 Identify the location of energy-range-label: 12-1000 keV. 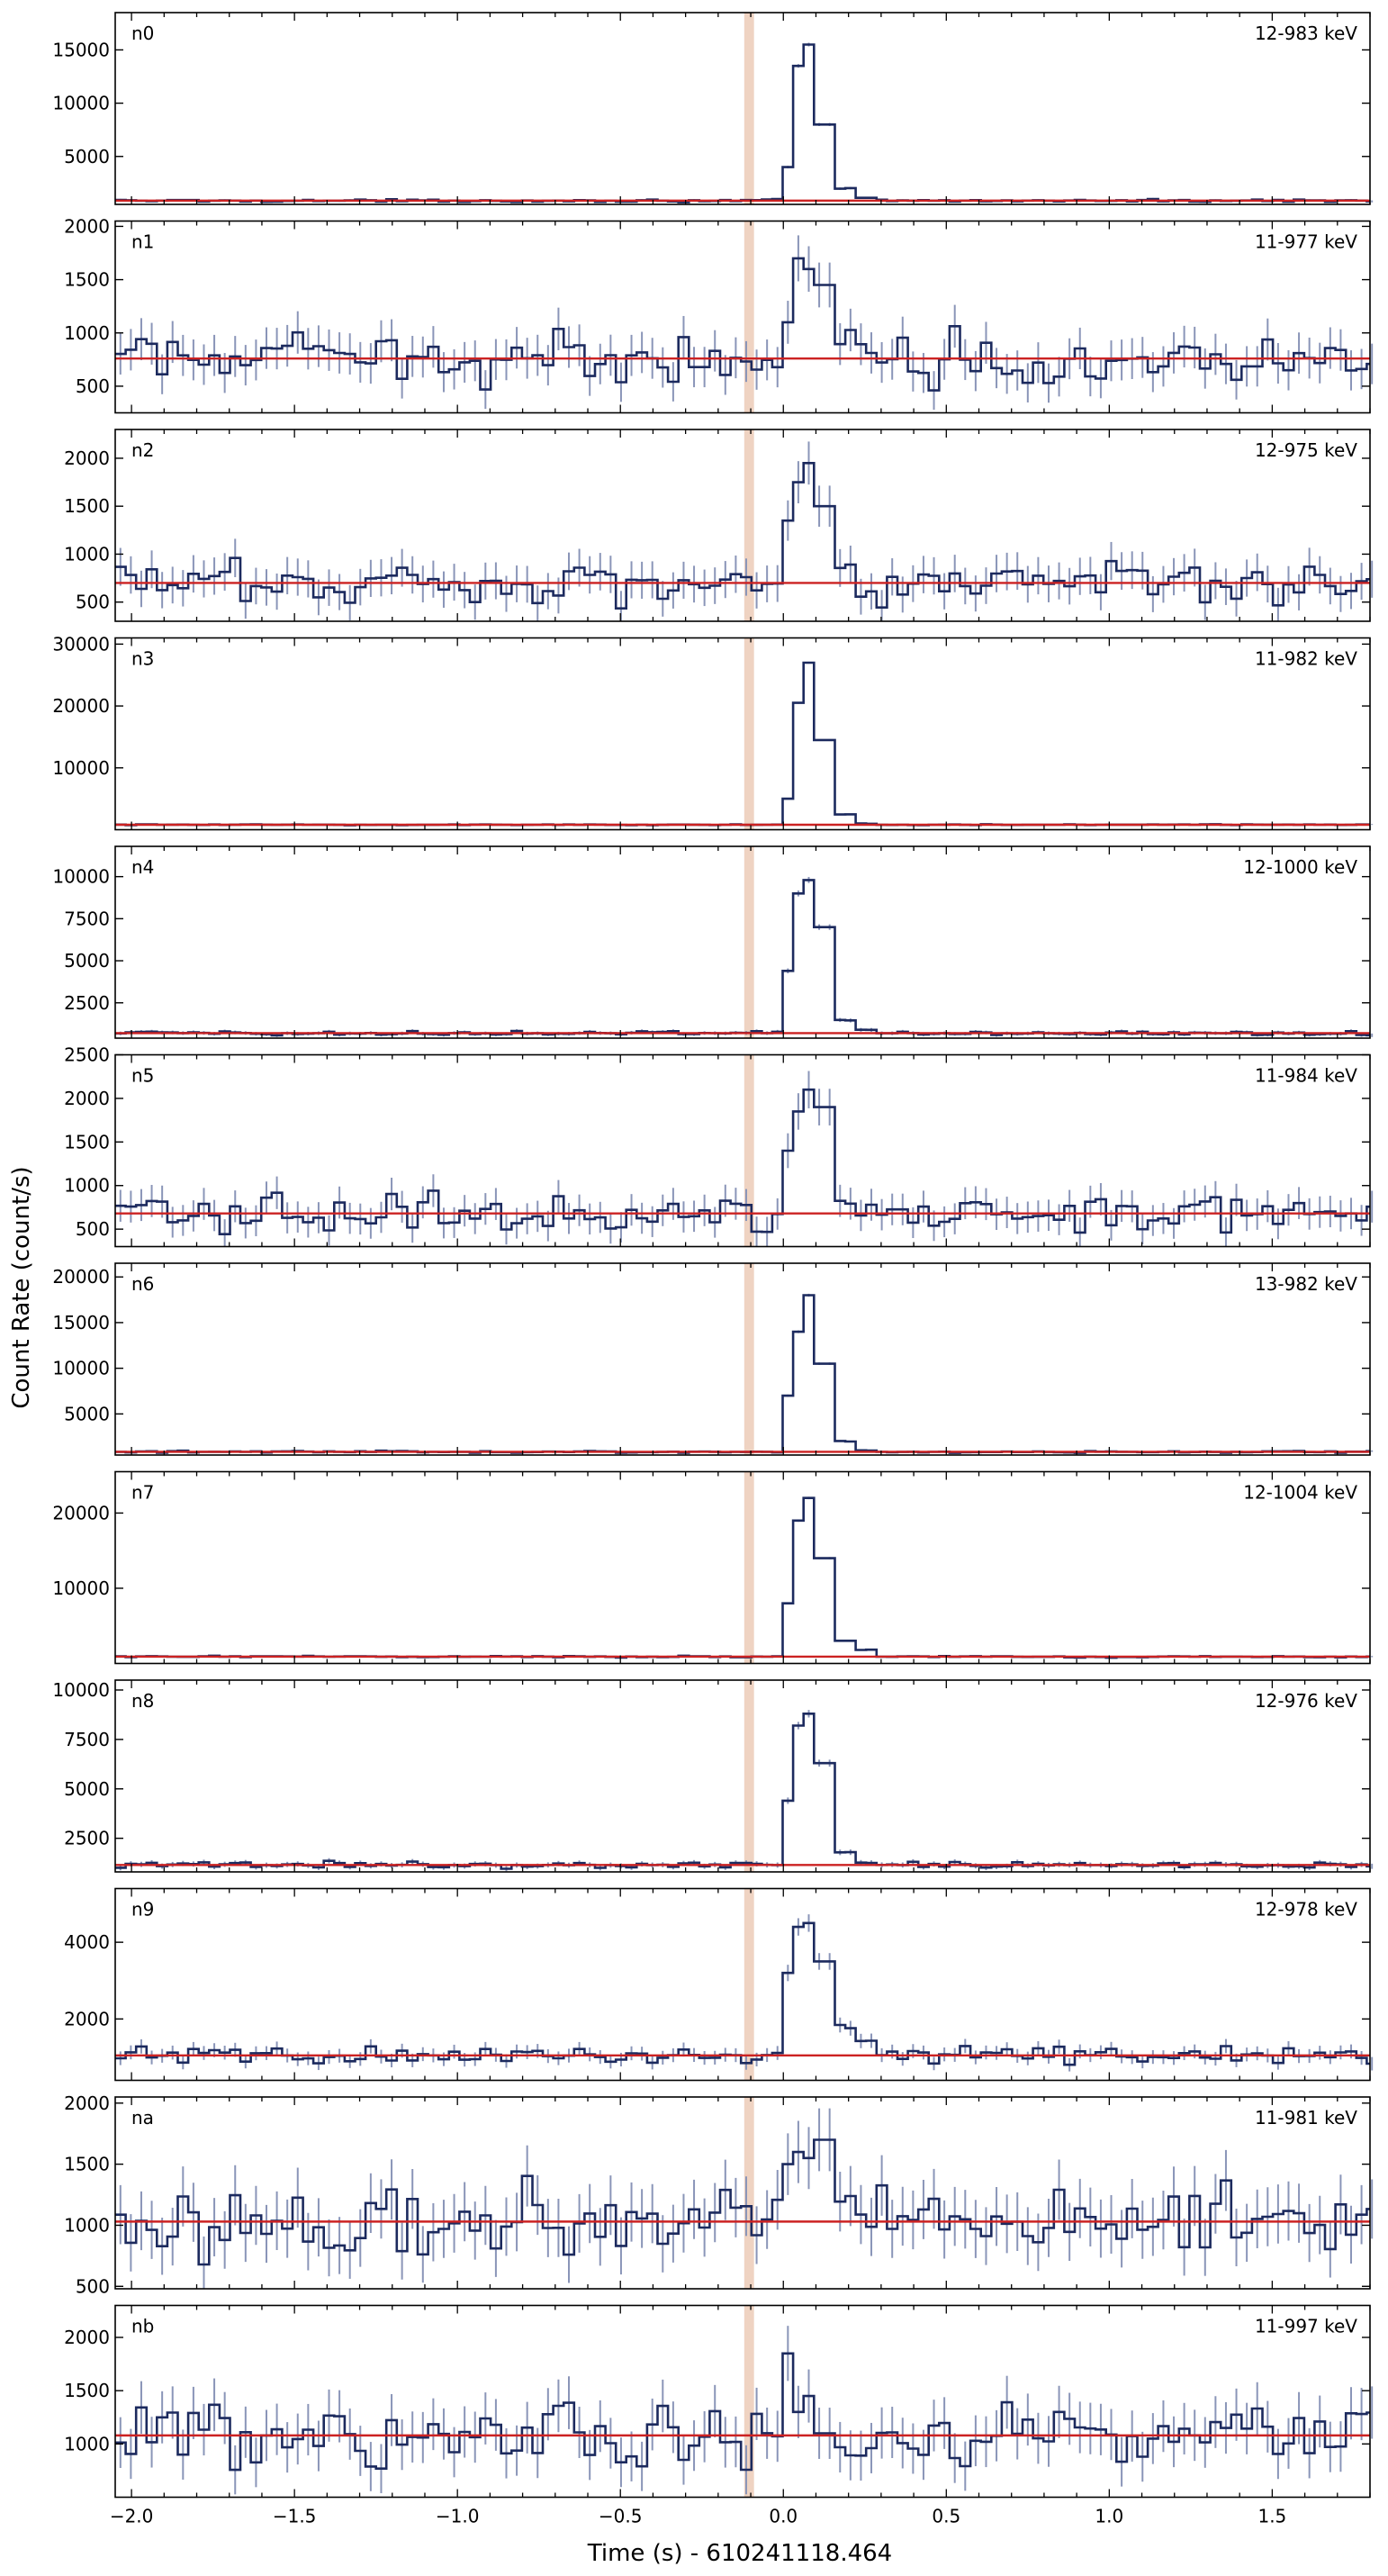
(1300, 867).